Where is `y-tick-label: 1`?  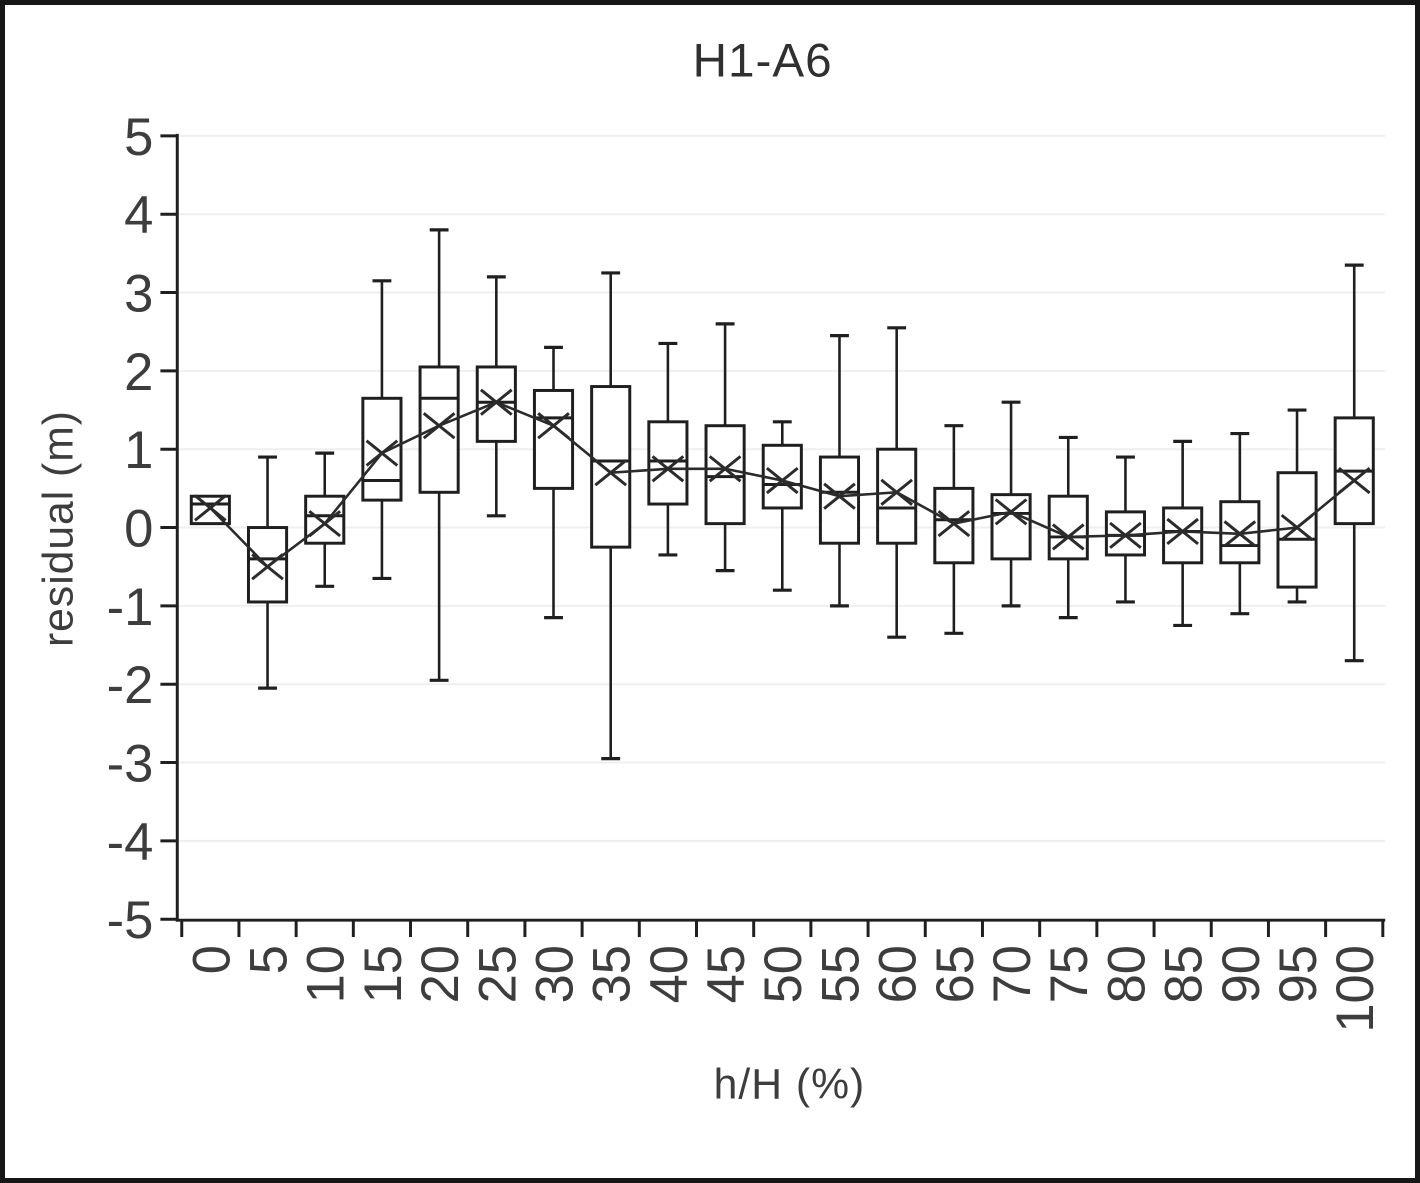 y-tick-label: 1 is located at coordinates (138, 450).